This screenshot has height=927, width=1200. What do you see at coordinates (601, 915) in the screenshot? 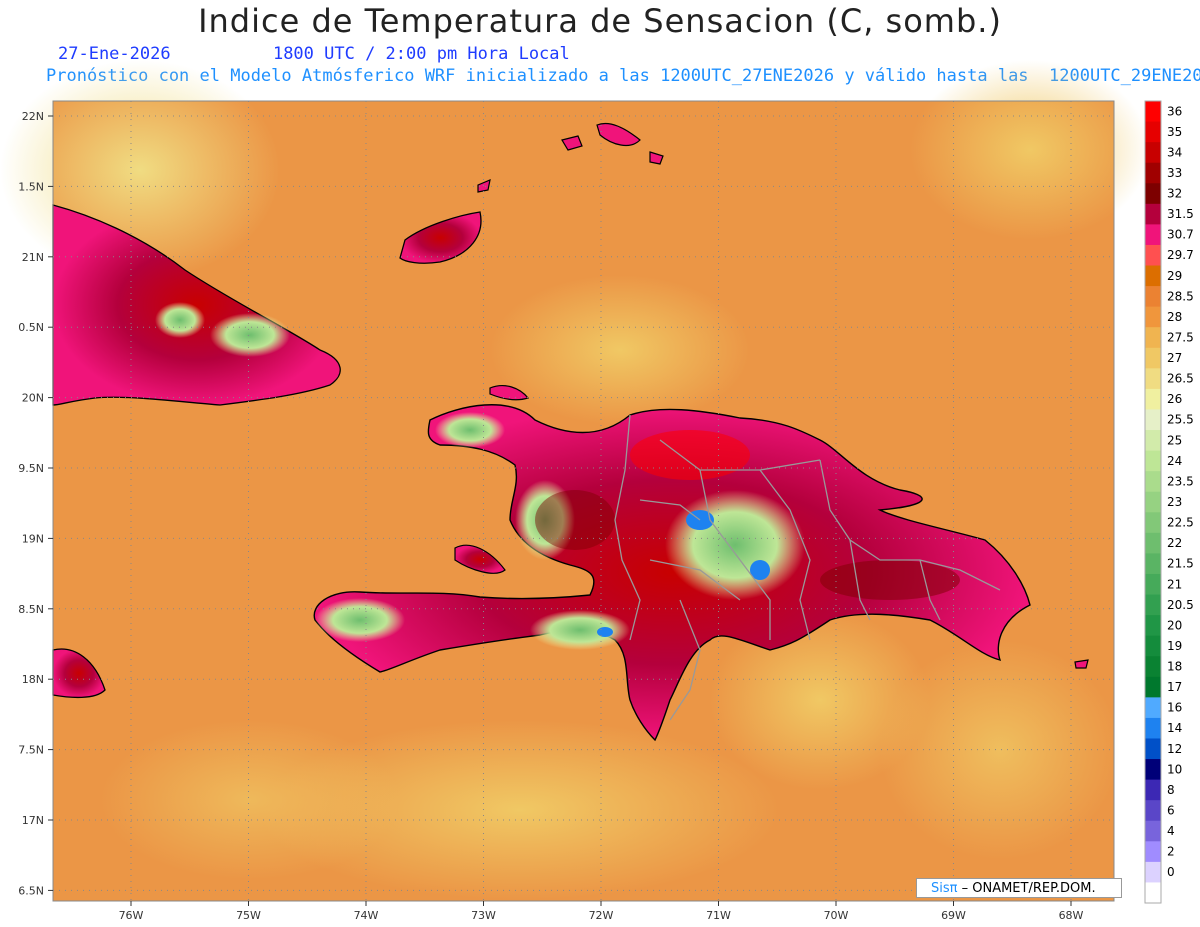
I see `lon-label: 72W` at bounding box center [601, 915].